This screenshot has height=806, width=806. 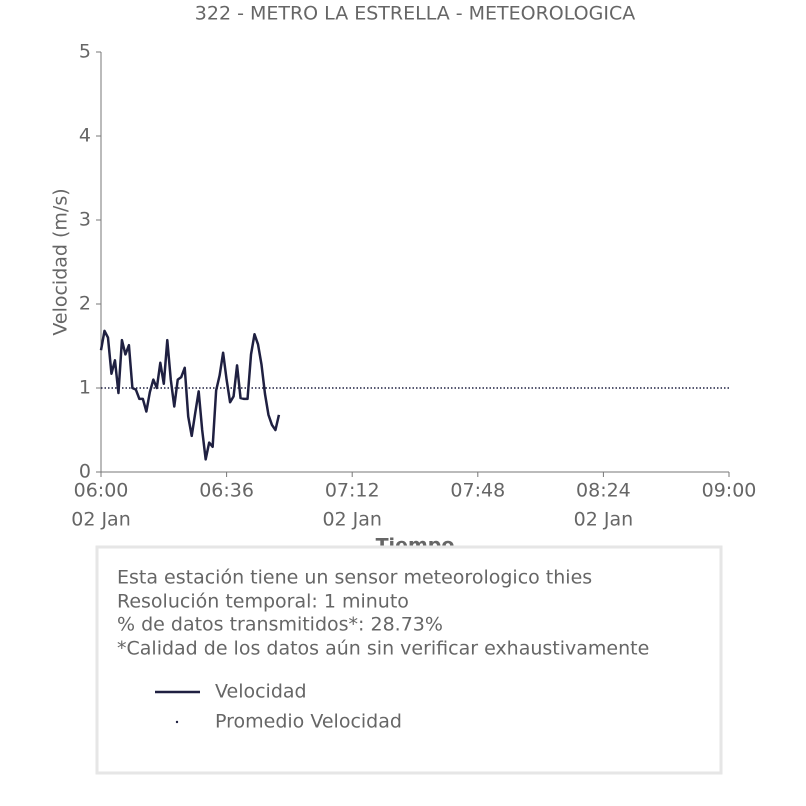 I want to click on data-line, so click(x=190, y=395).